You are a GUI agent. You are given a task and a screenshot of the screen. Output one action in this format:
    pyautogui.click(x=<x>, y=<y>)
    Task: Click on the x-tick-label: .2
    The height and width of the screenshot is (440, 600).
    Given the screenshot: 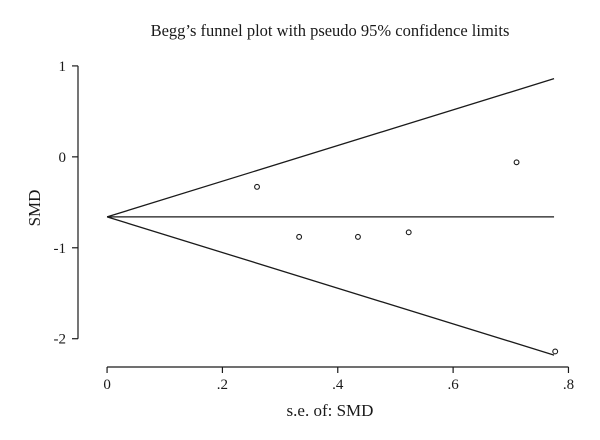 What is the action you would take?
    pyautogui.click(x=222, y=385)
    